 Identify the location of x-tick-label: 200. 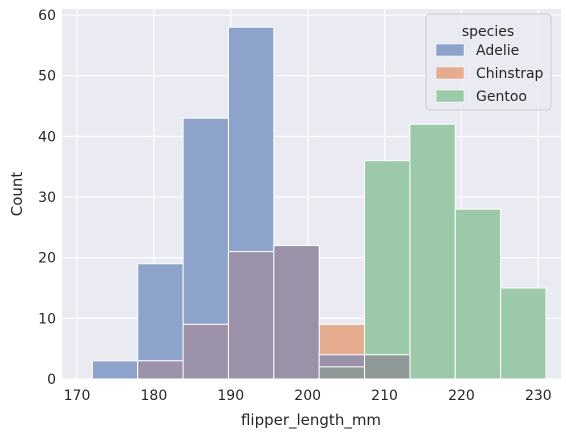
(307, 396).